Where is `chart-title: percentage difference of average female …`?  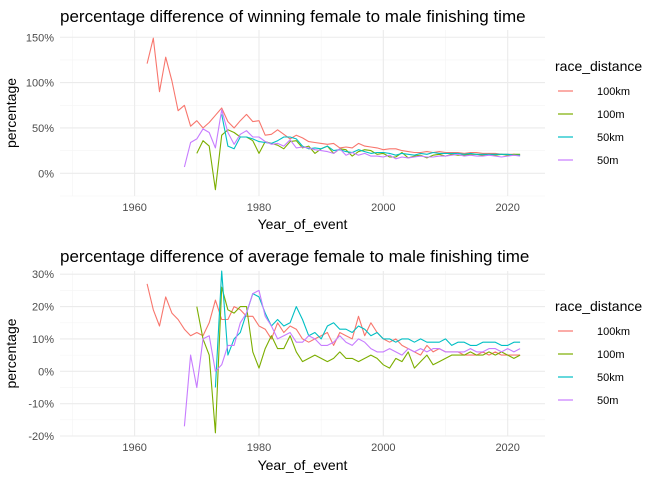 chart-title: percentage difference of average female … is located at coordinates (294, 256).